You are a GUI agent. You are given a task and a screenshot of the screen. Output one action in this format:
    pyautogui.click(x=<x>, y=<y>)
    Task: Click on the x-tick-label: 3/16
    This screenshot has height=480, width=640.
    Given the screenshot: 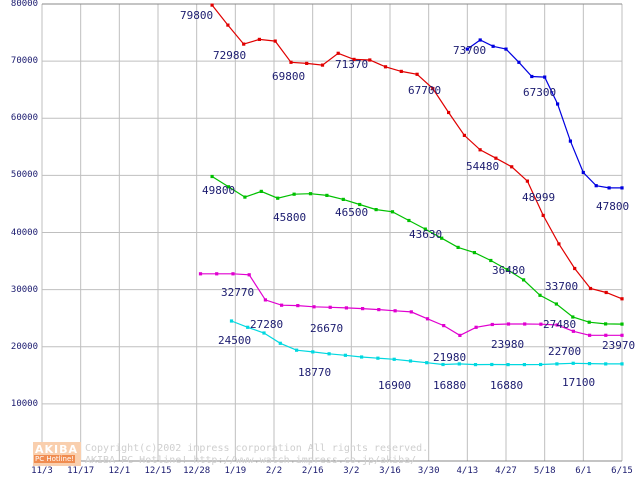 What is the action you would take?
    pyautogui.click(x=390, y=471)
    